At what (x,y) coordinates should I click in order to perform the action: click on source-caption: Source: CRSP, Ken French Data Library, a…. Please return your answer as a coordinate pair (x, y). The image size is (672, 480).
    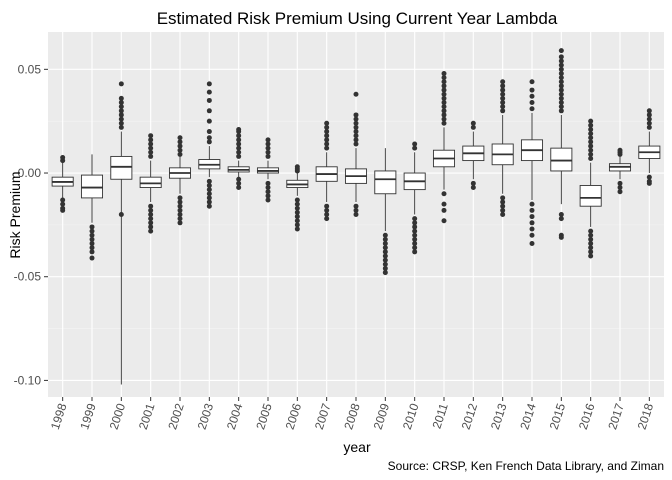
    Looking at the image, I should click on (526, 466).